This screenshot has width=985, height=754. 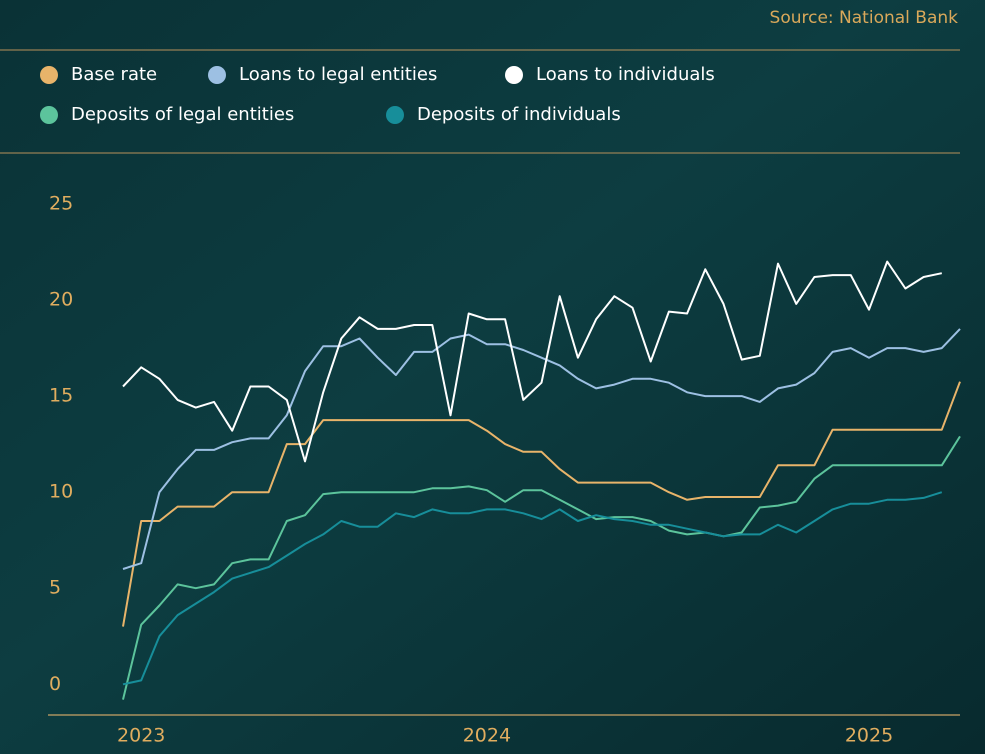 What do you see at coordinates (61, 204) in the screenshot?
I see `y-tick-label: 25` at bounding box center [61, 204].